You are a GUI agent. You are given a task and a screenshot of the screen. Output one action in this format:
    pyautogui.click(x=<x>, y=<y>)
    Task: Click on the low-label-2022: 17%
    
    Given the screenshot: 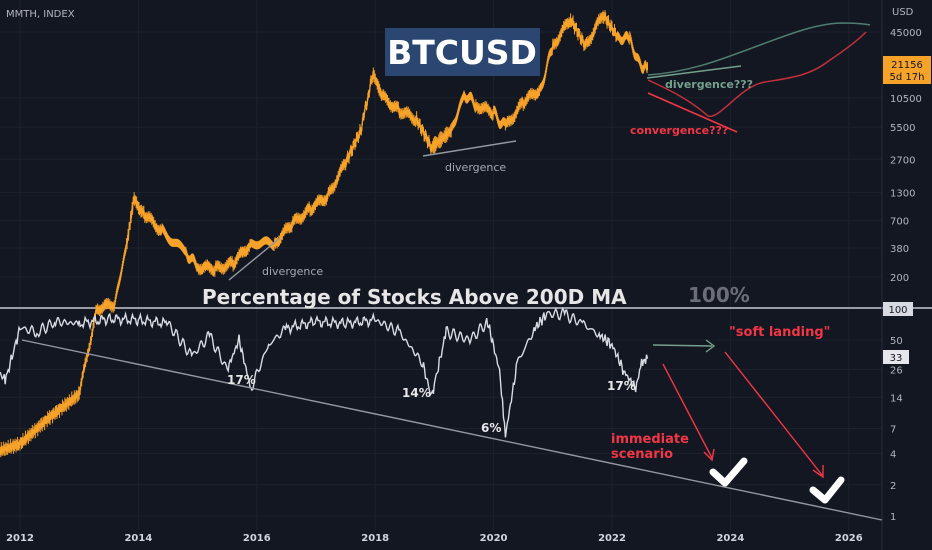 What is the action you would take?
    pyautogui.click(x=621, y=386)
    